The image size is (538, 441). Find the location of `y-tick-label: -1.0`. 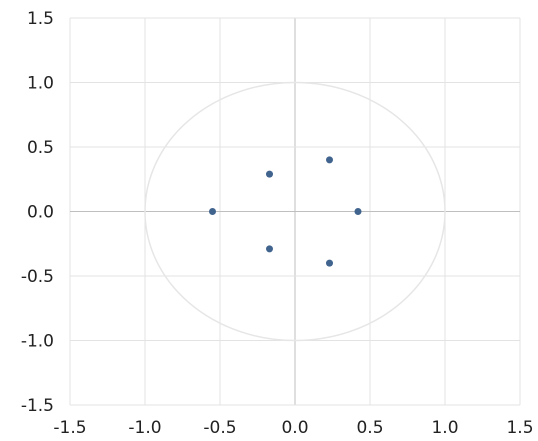

y-tick-label: -1.0 is located at coordinates (37, 342).